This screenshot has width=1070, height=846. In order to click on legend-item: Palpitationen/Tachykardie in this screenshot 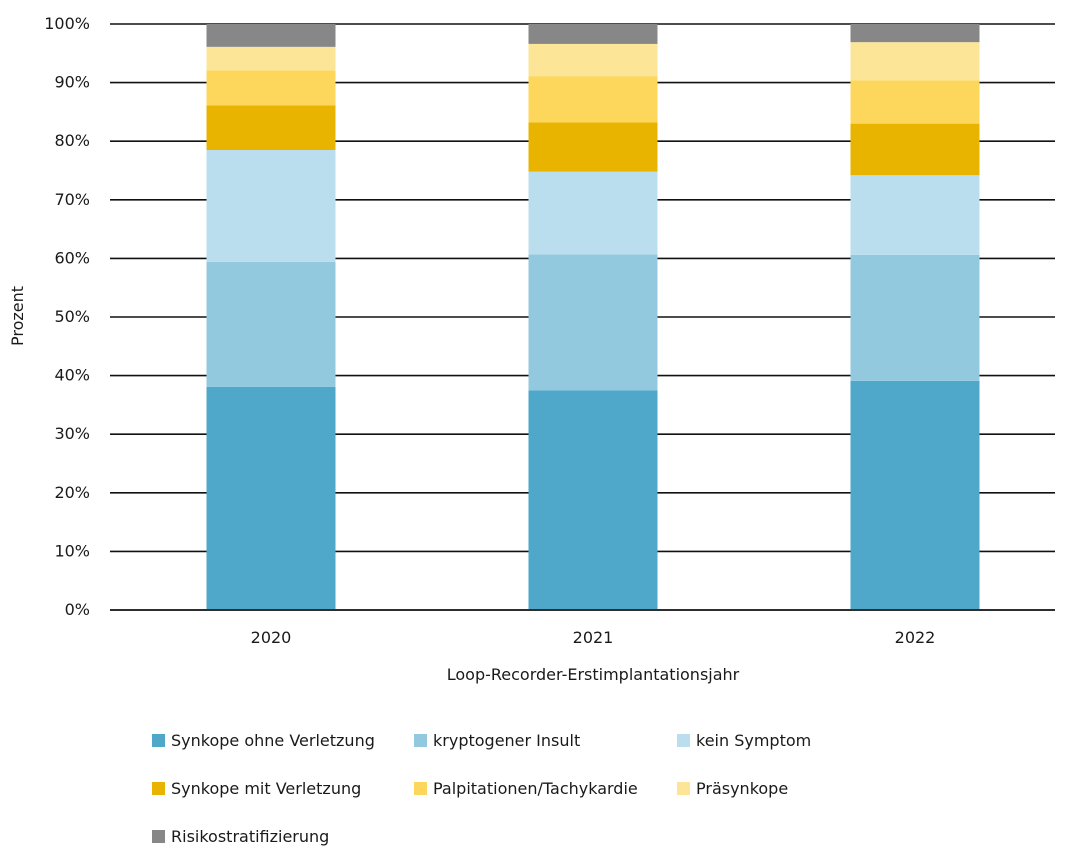, I will do `click(526, 788)`.